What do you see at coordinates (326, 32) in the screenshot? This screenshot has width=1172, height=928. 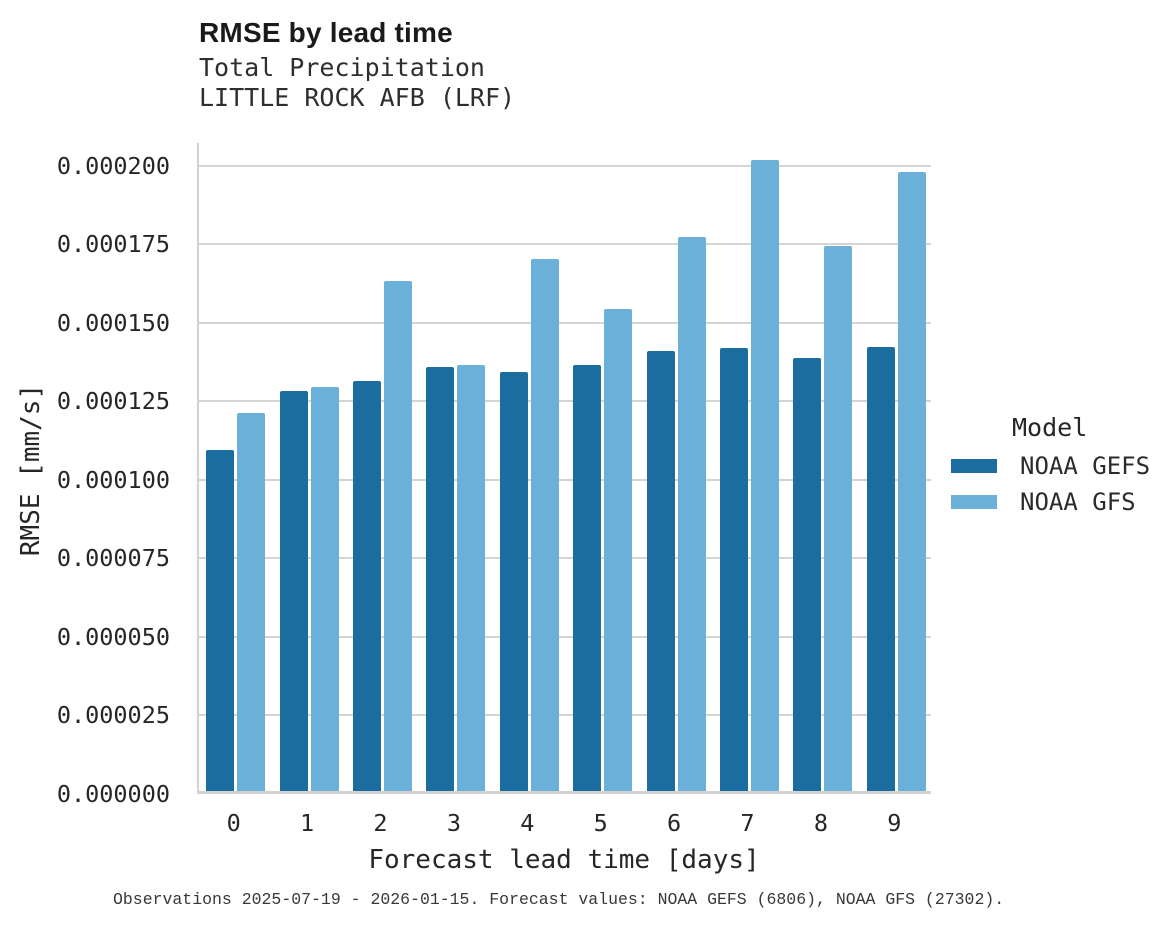 I see `chart-title: RMSE by lead time` at bounding box center [326, 32].